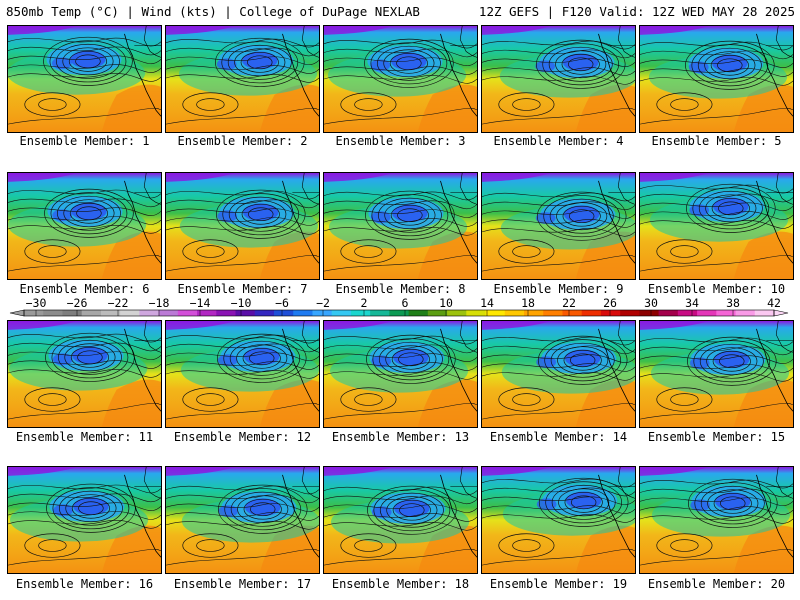  I want to click on colorbar-max-arrow, so click(781, 313).